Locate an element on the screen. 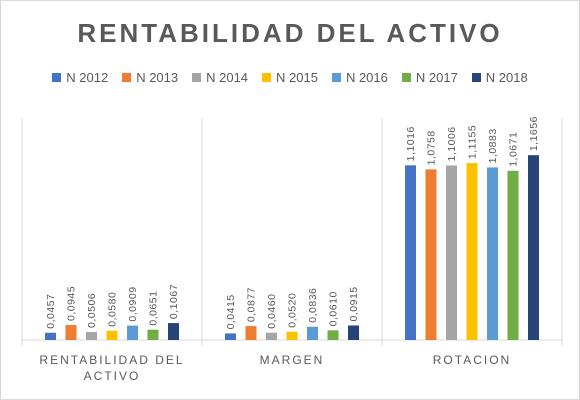 The image size is (580, 400). bar-n-2017-cat1 is located at coordinates (333, 335).